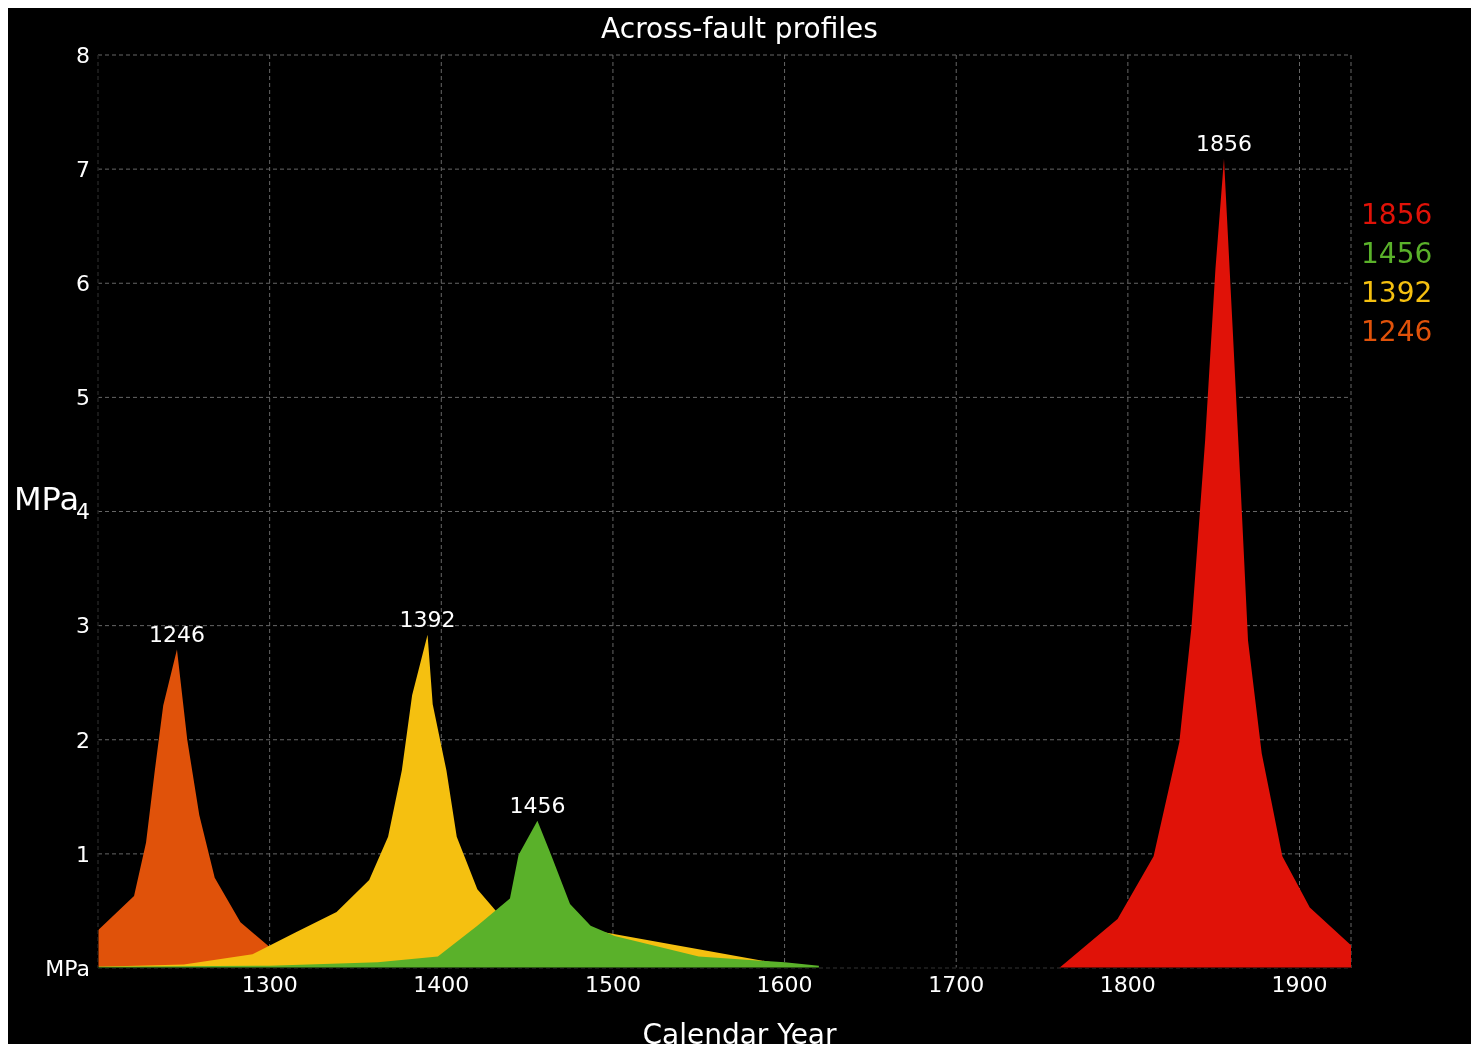  Describe the element at coordinates (83, 626) in the screenshot. I see `y-tick-label: 3` at that location.